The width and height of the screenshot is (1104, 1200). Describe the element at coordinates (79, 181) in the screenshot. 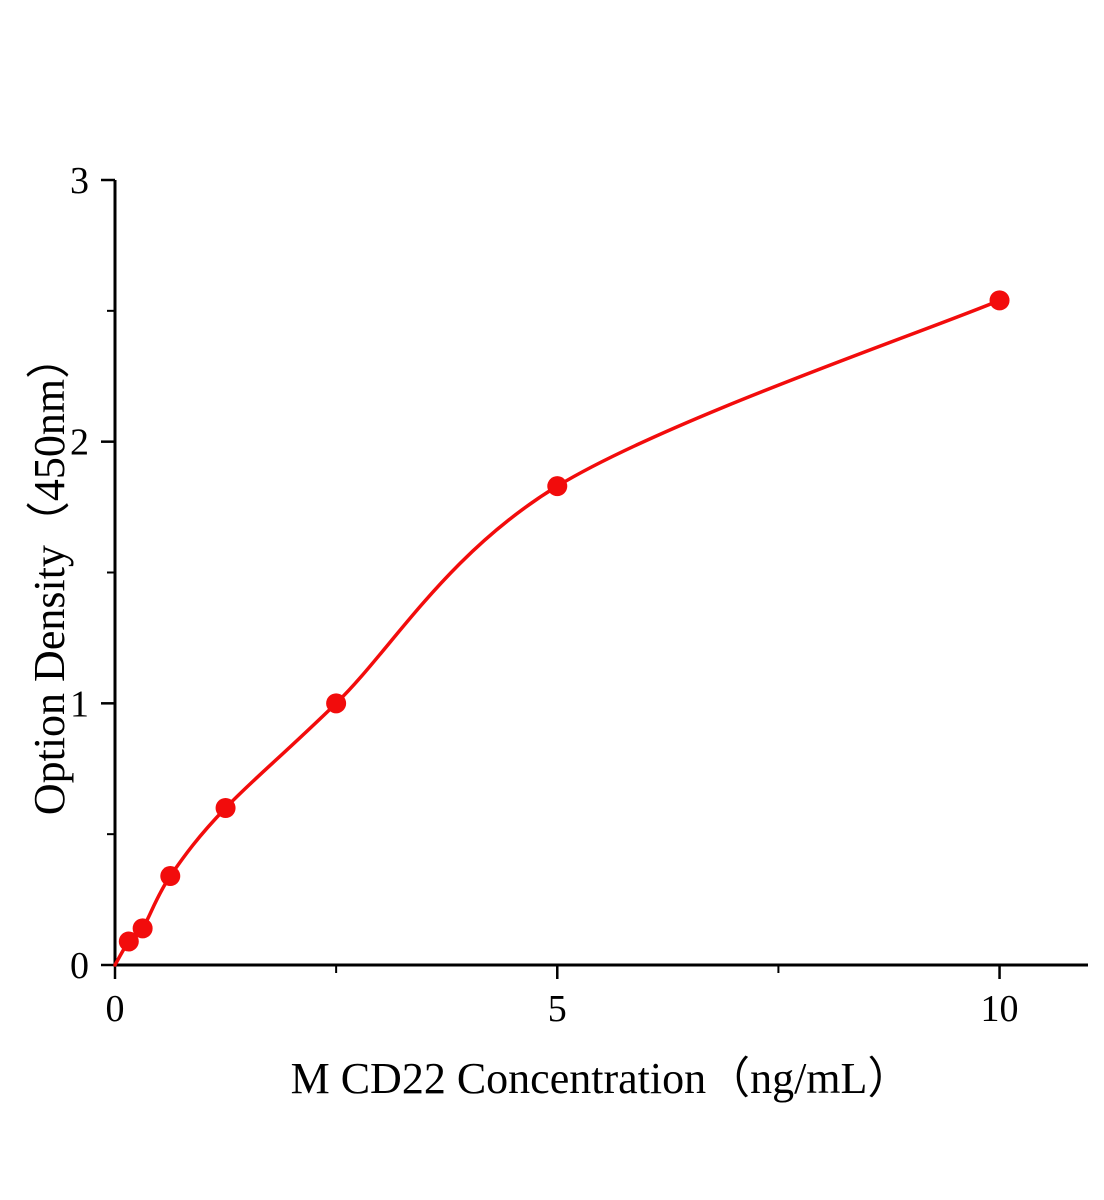

I see `y-tick-label: 3` at that location.